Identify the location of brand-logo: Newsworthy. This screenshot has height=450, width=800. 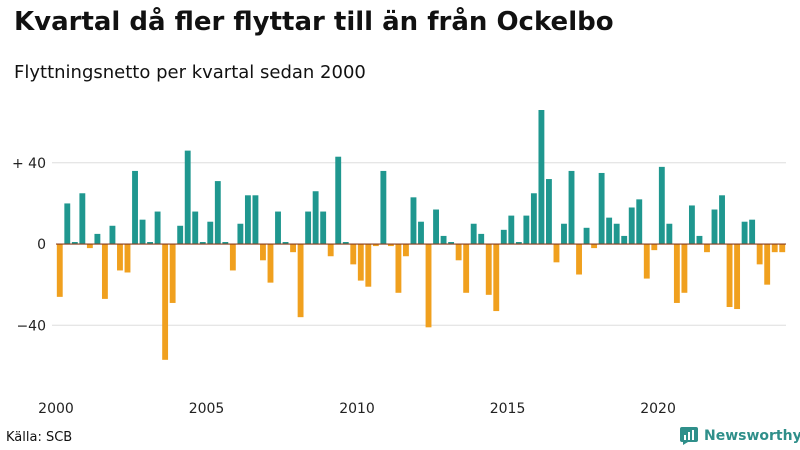
(740, 436).